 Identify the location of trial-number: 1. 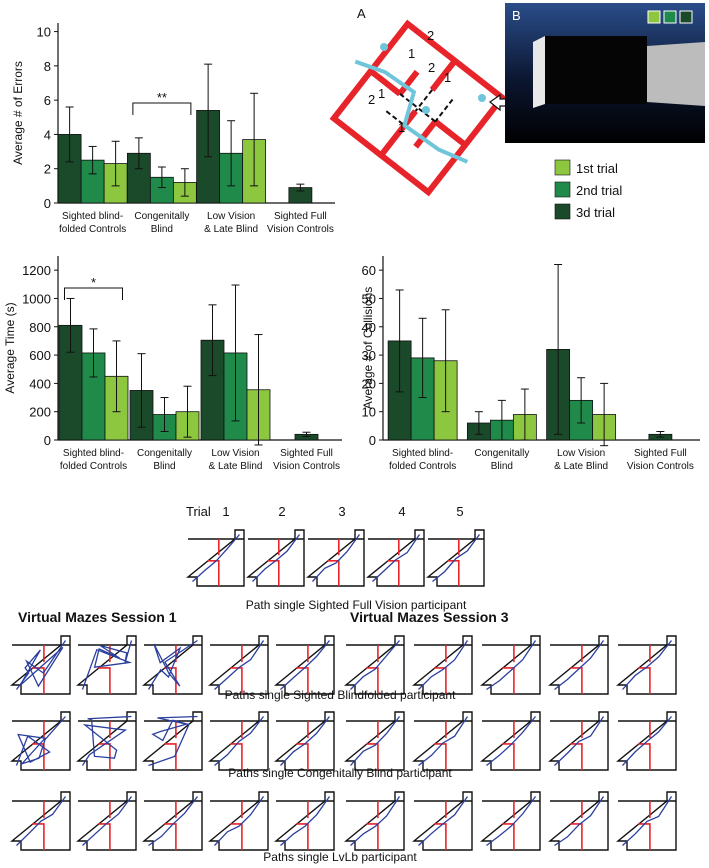
(225, 511).